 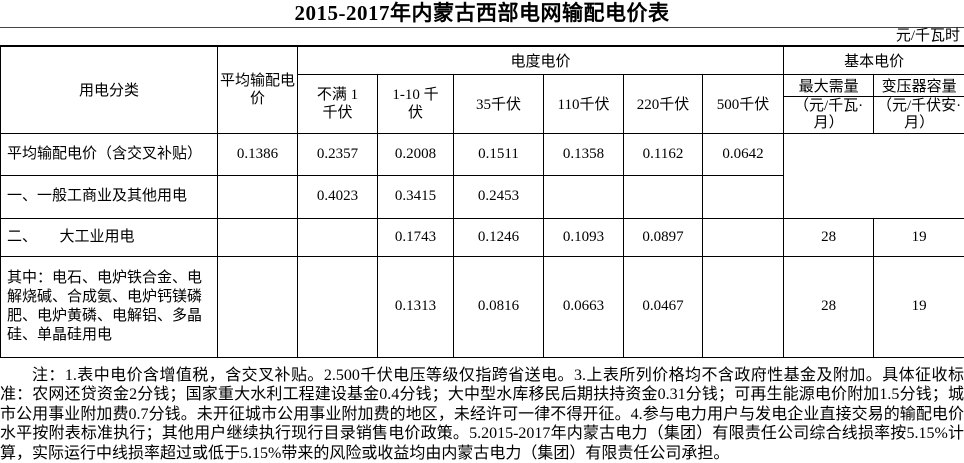 What do you see at coordinates (416, 196) in the screenshot?
I see `table-cell: 0.3415` at bounding box center [416, 196].